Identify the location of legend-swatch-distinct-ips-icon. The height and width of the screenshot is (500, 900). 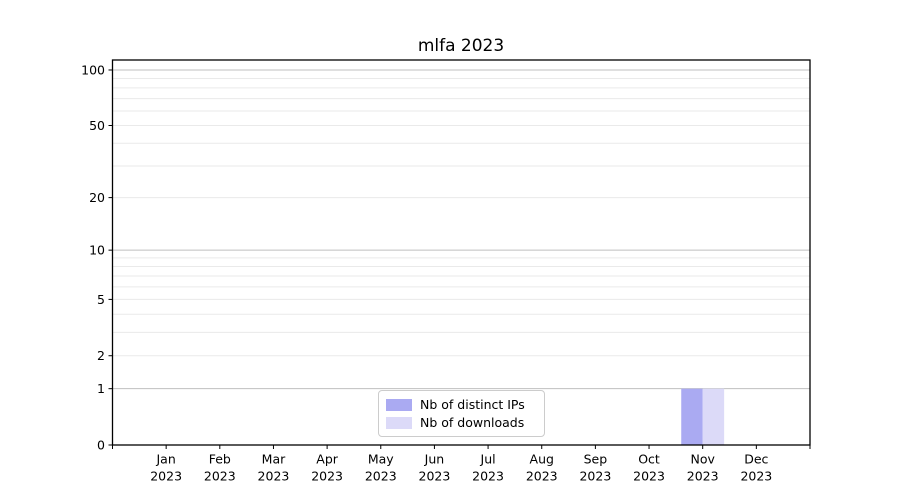
(399, 404).